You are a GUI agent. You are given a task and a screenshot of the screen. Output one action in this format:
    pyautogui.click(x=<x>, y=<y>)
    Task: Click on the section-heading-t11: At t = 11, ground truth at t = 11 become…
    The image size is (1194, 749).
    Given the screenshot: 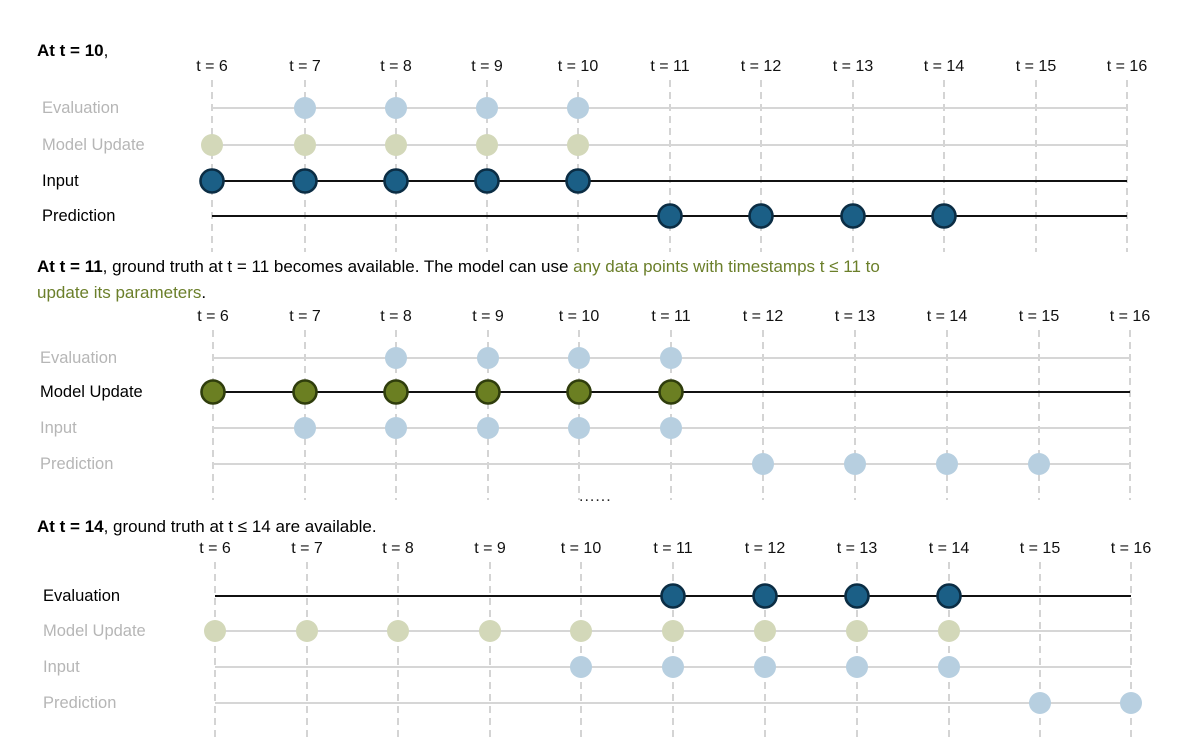 What is the action you would take?
    pyautogui.click(x=458, y=279)
    